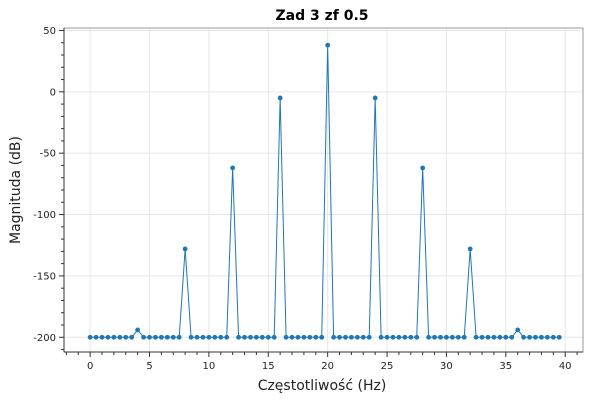  What do you see at coordinates (446, 366) in the screenshot?
I see `x-tick-label: 30` at bounding box center [446, 366].